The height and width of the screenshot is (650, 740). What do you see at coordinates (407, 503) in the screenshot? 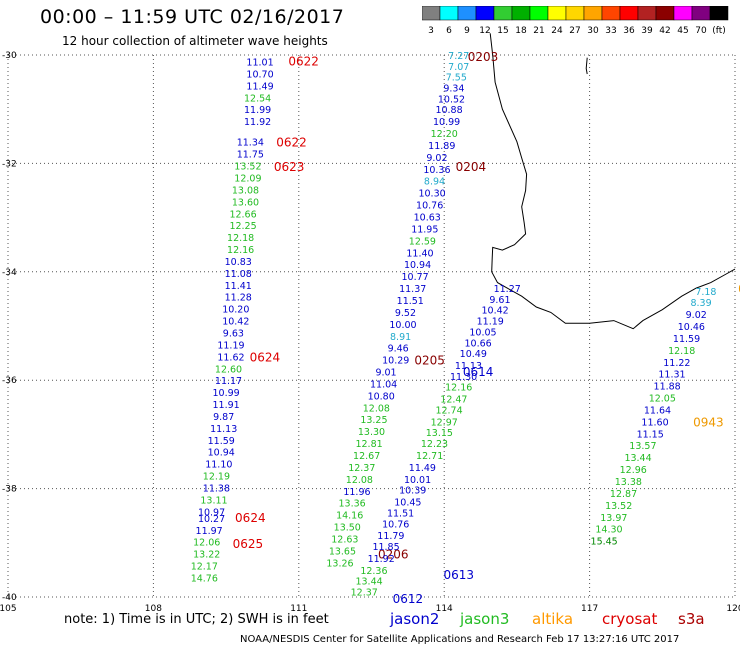
I see `wave-height-value: 10.45` at bounding box center [407, 503].